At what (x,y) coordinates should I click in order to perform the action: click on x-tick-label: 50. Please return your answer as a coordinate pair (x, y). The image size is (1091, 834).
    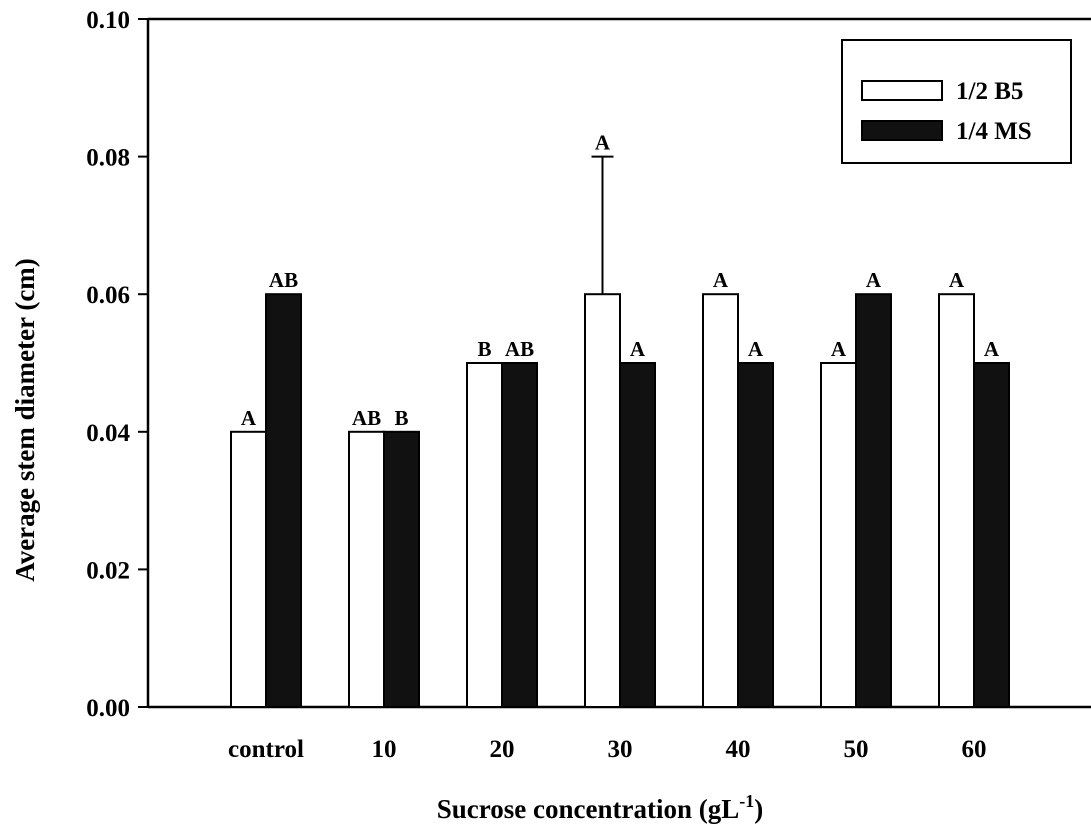
    Looking at the image, I should click on (856, 749).